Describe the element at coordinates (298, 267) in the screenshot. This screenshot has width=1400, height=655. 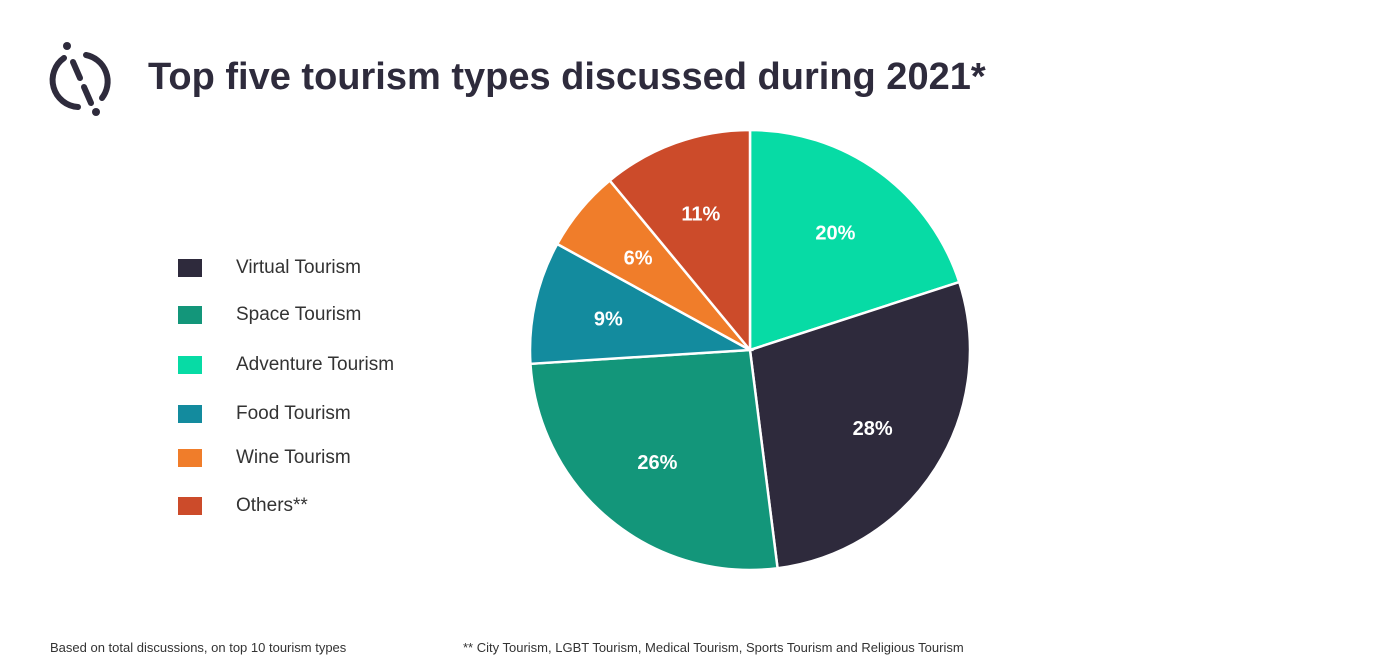
I see `legend-label: Virtual Tourism` at that location.